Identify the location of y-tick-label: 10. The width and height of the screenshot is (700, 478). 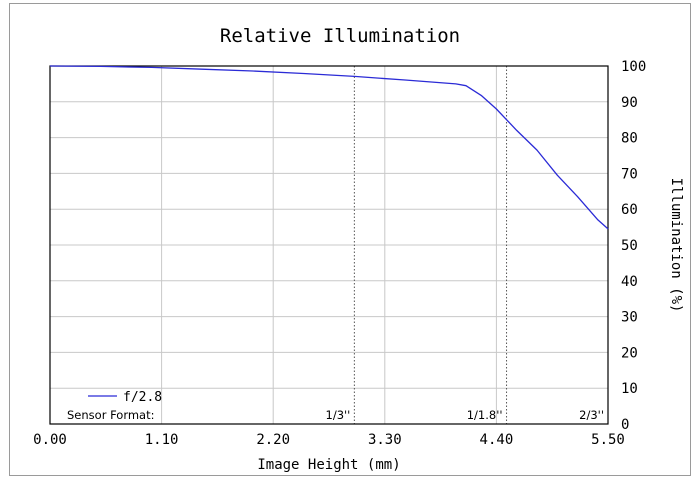
(629, 389).